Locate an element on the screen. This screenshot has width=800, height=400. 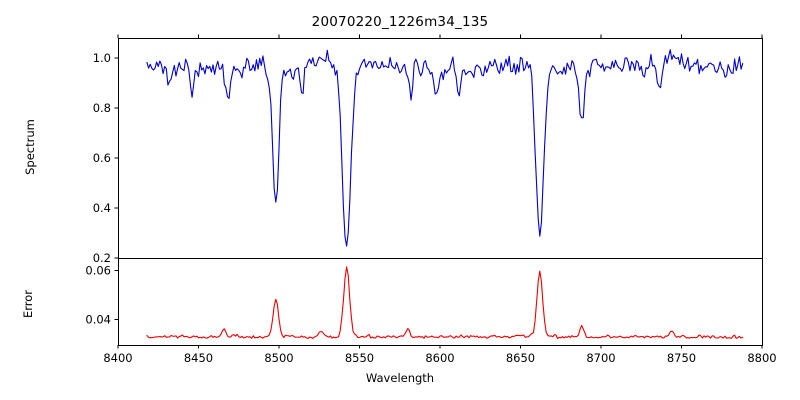
y-tick-label-error: 0.04 is located at coordinates (98, 319).